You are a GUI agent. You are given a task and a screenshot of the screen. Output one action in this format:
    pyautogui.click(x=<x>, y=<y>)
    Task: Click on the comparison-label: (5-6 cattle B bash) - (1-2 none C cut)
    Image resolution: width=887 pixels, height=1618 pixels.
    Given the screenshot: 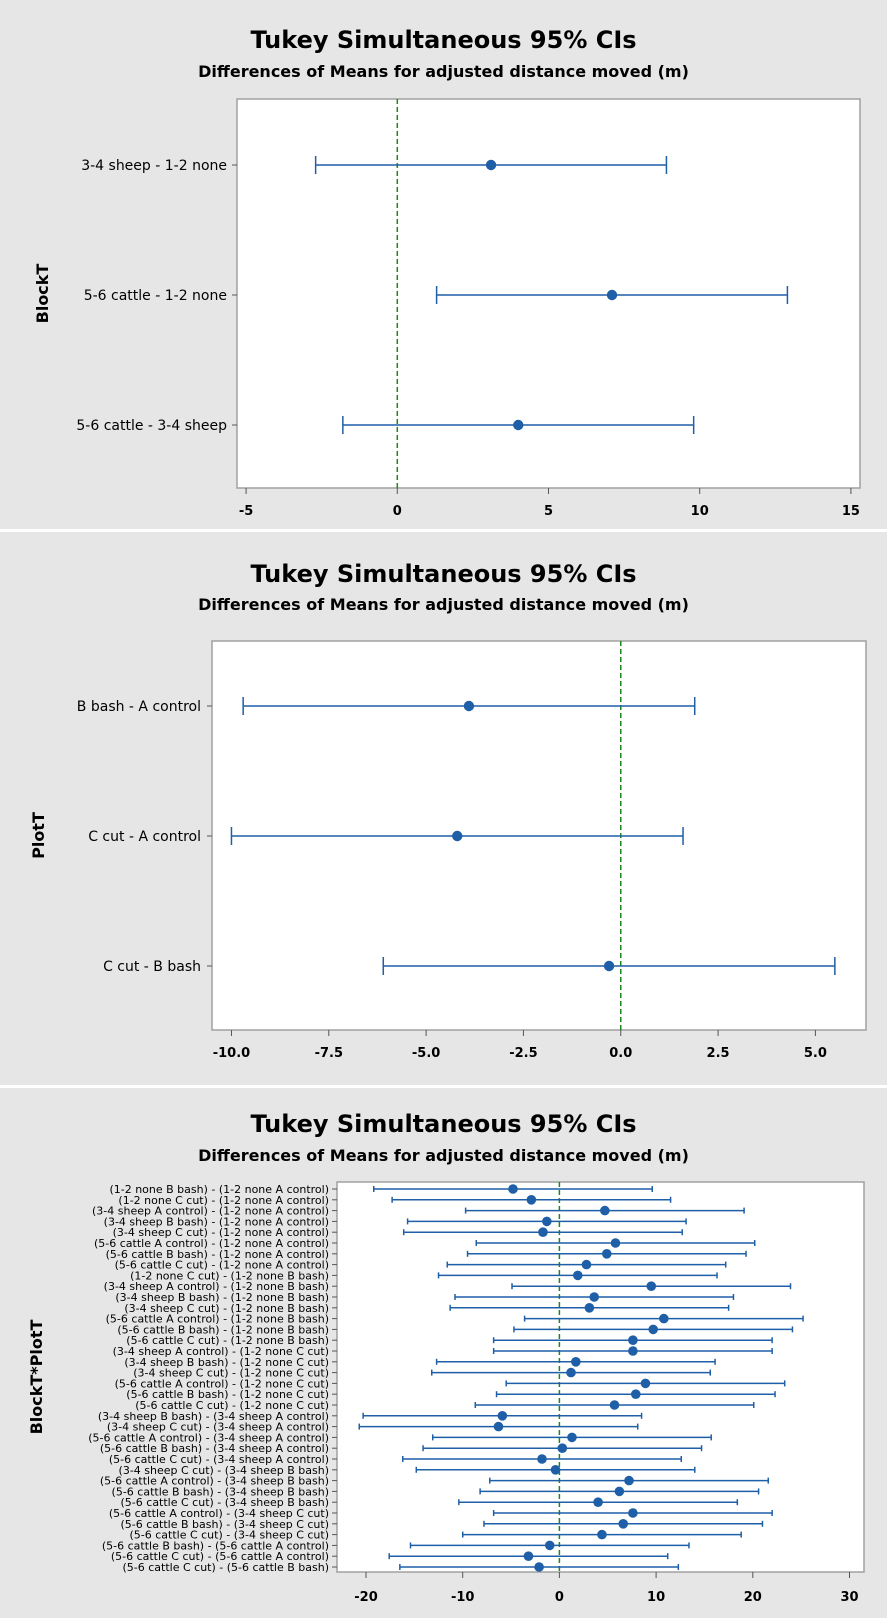 What is the action you would take?
    pyautogui.click(x=227, y=1394)
    